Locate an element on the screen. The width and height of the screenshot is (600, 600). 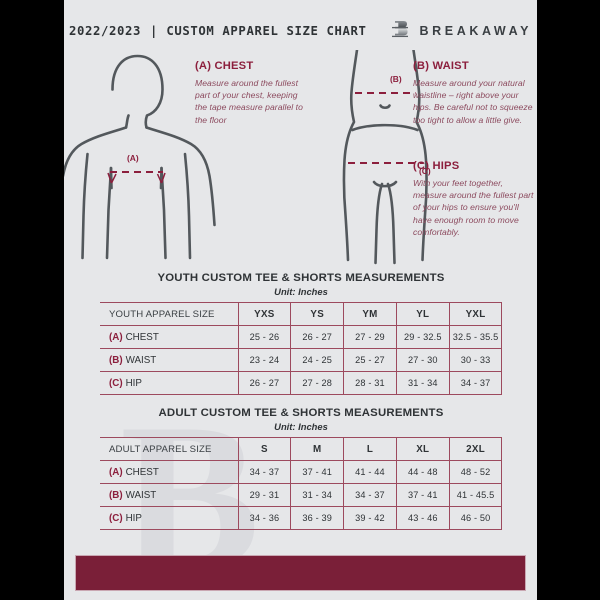
youth-table-unit: Unit: Inches is located at coordinates (301, 291).